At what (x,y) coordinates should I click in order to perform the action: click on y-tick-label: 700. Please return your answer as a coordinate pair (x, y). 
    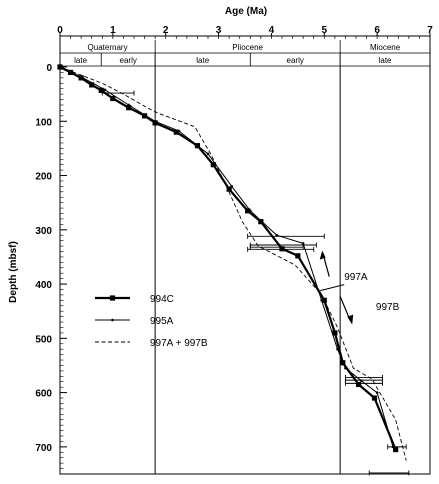
    Looking at the image, I should click on (43, 448).